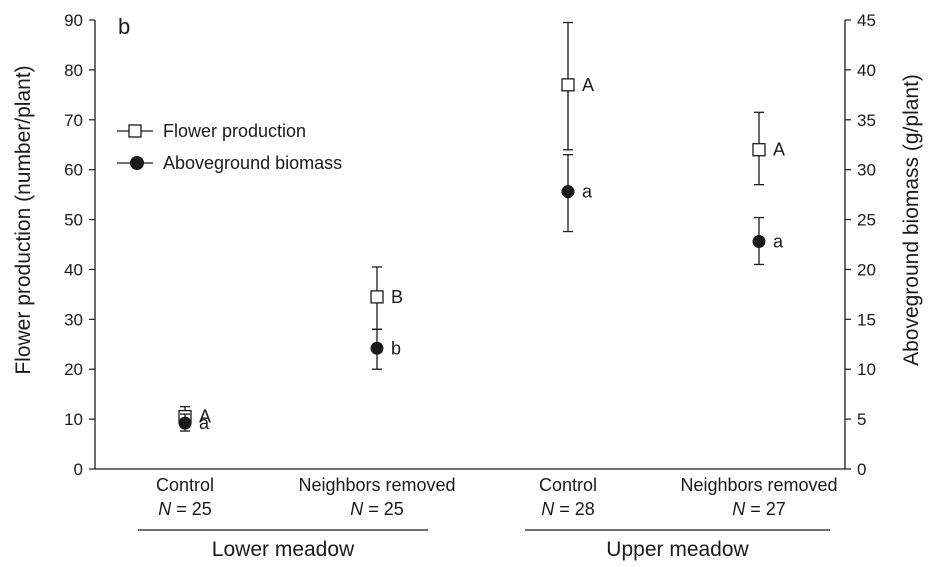  I want to click on category-n-label: N = 28, so click(568, 509).